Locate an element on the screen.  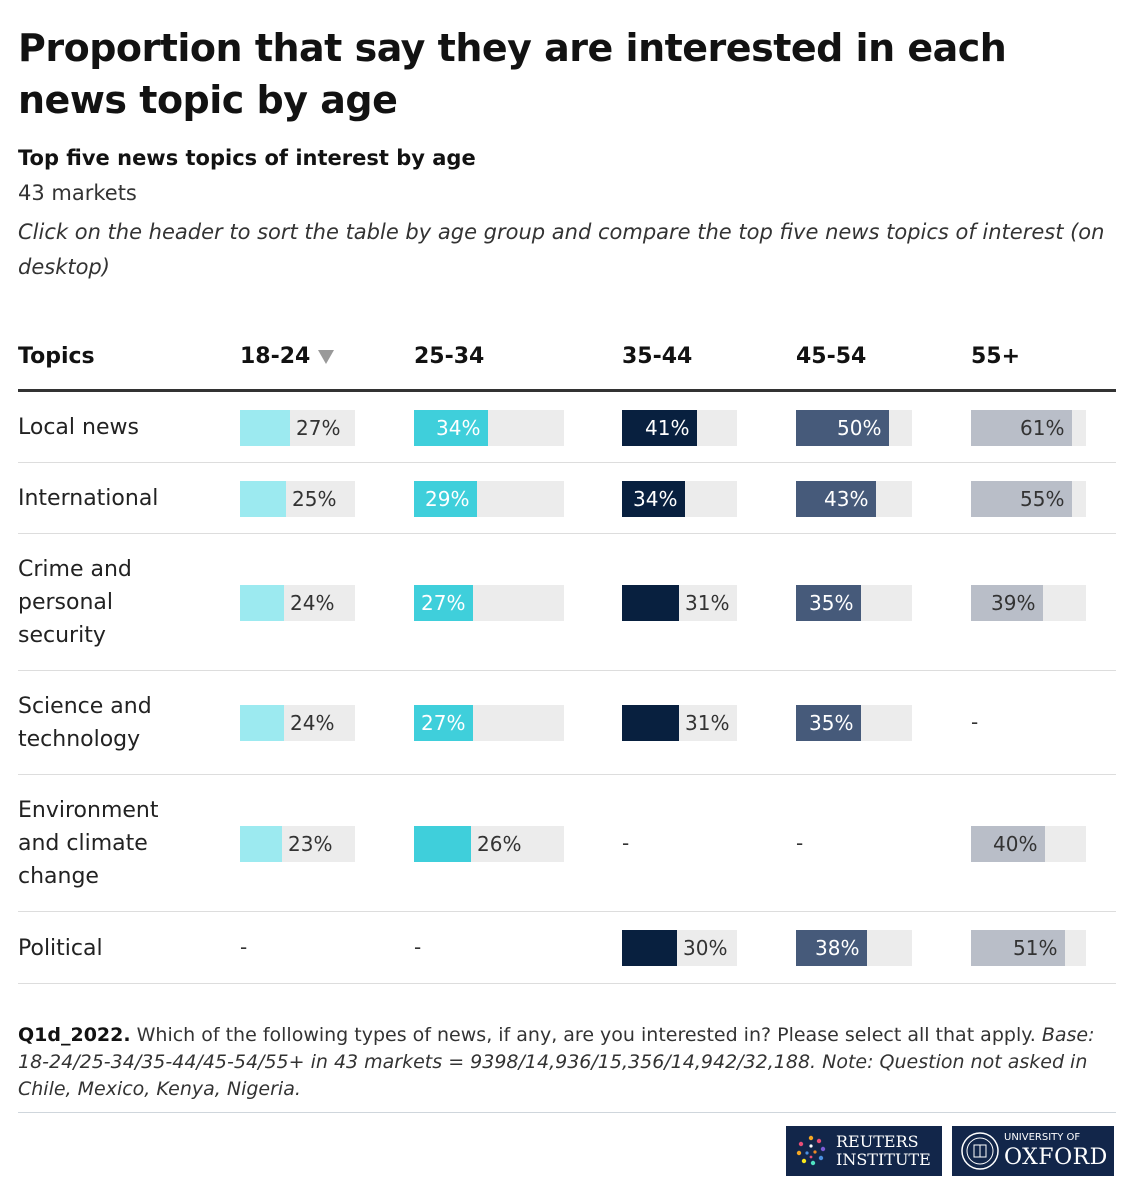
question-id: Q1d_2022. is located at coordinates (74, 1035).